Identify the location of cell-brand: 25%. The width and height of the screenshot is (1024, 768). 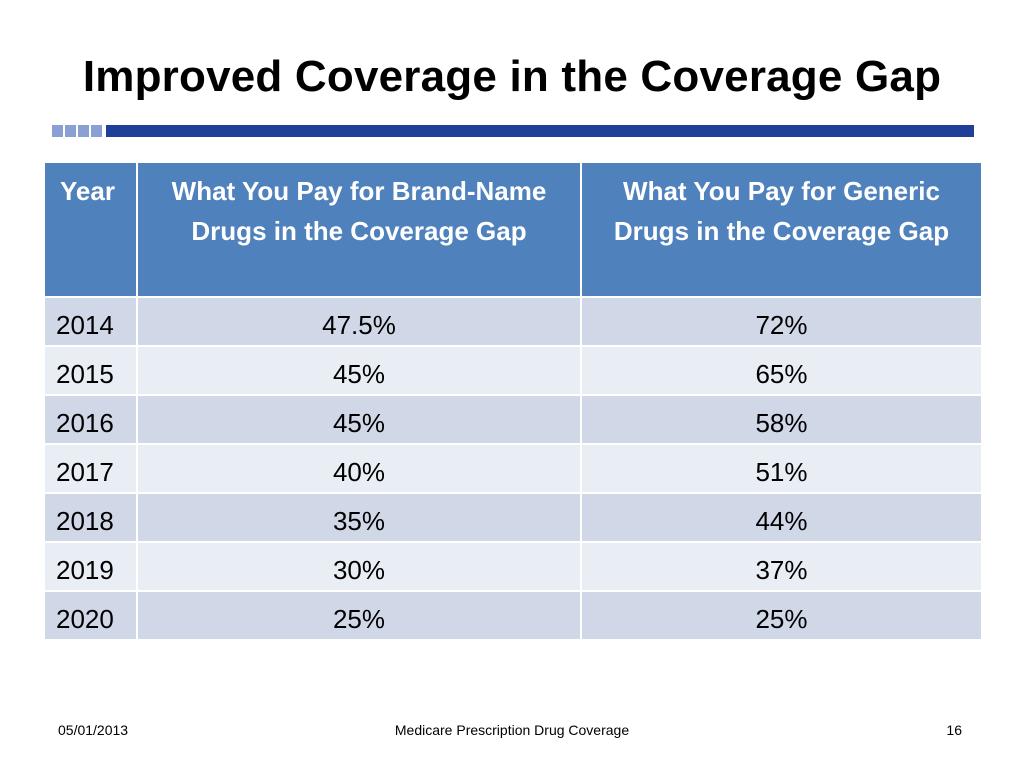
(359, 615).